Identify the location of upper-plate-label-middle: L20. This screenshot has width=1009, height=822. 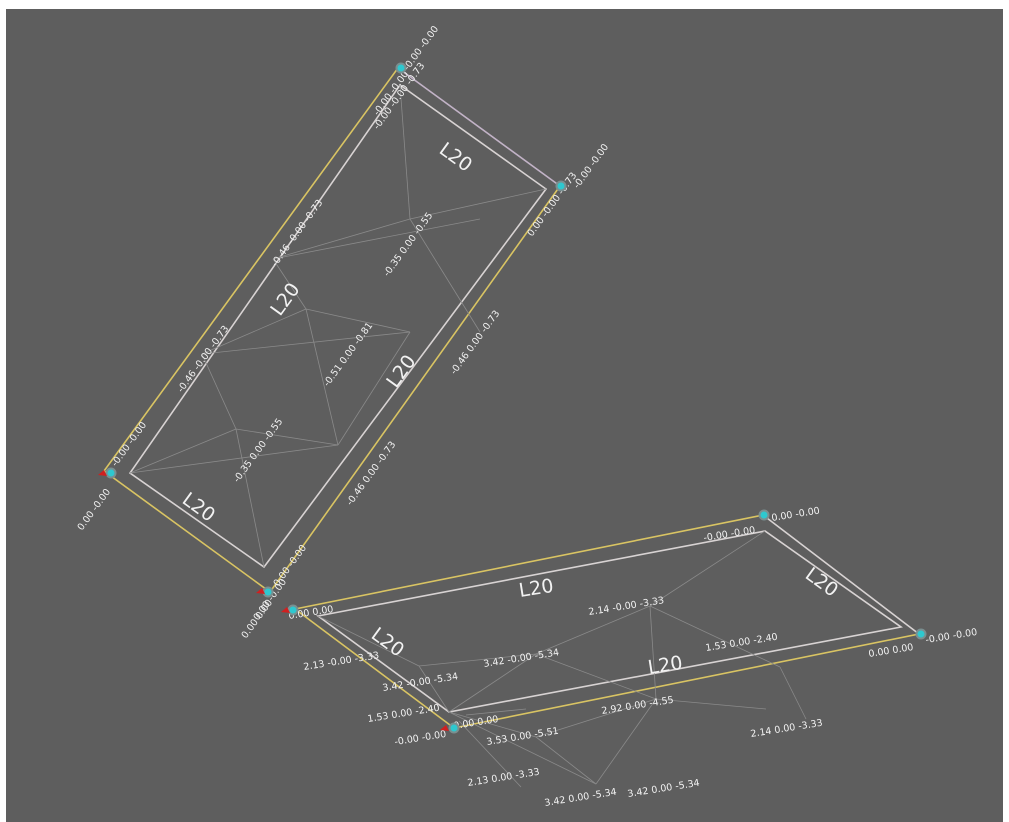
(401, 371).